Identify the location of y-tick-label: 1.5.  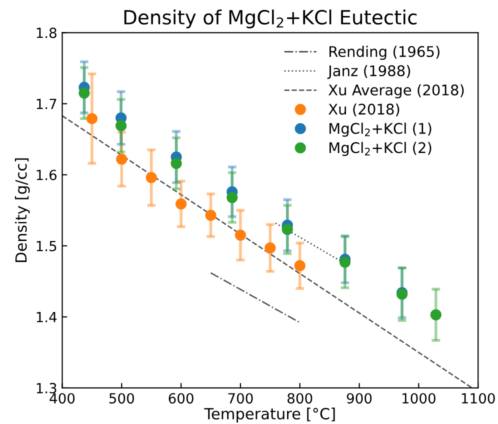
(46, 246).